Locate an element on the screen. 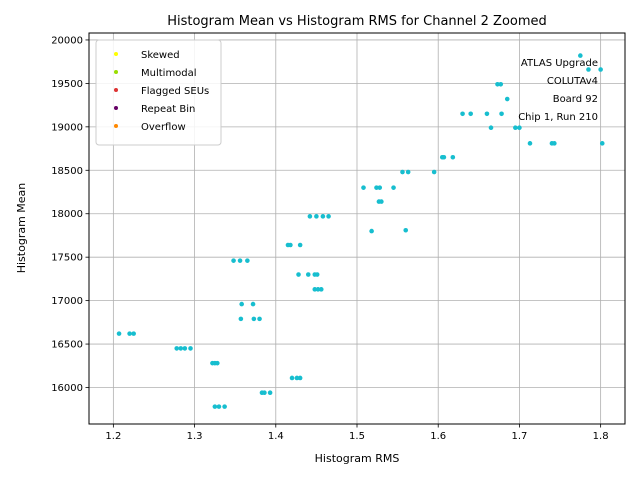 The height and width of the screenshot is (480, 640). legend-entry: Skewed is located at coordinates (147, 55).